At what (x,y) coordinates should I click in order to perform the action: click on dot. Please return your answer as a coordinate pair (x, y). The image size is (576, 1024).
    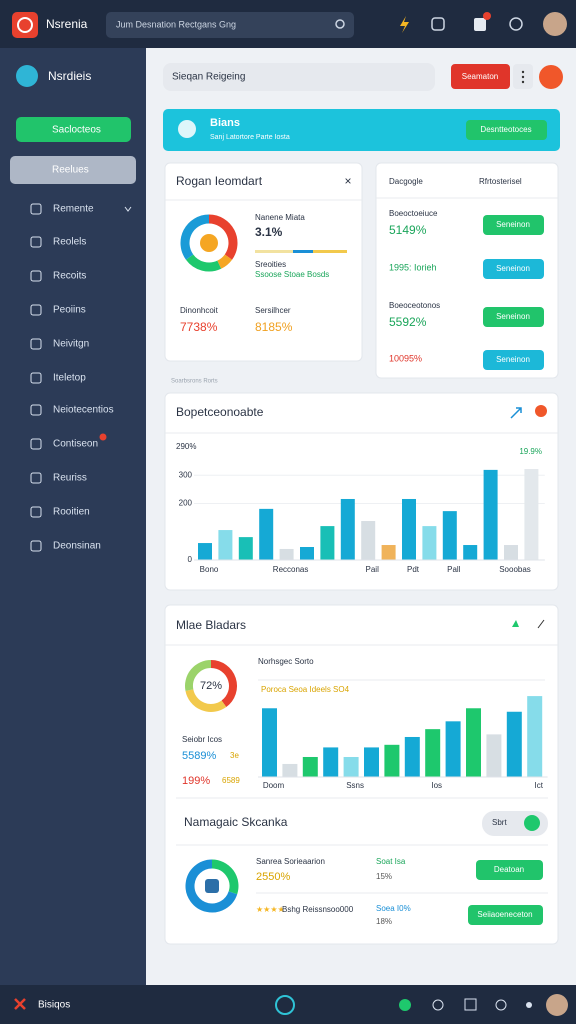
    Looking at the image, I should click on (523, 82).